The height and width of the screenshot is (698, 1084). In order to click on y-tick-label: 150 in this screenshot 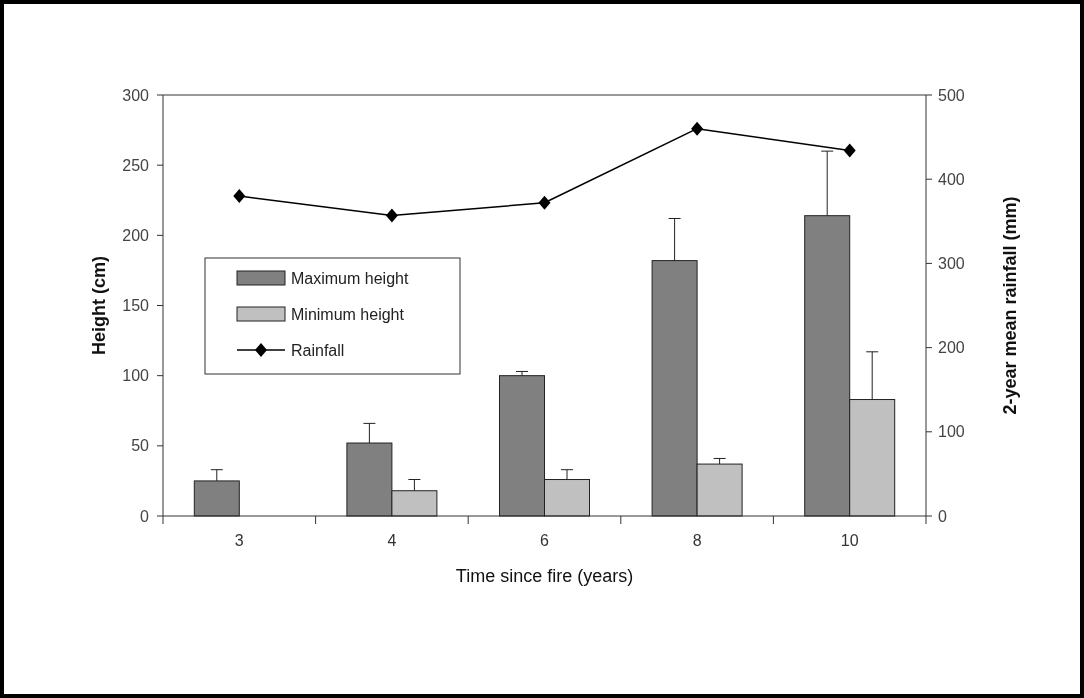, I will do `click(136, 306)`.